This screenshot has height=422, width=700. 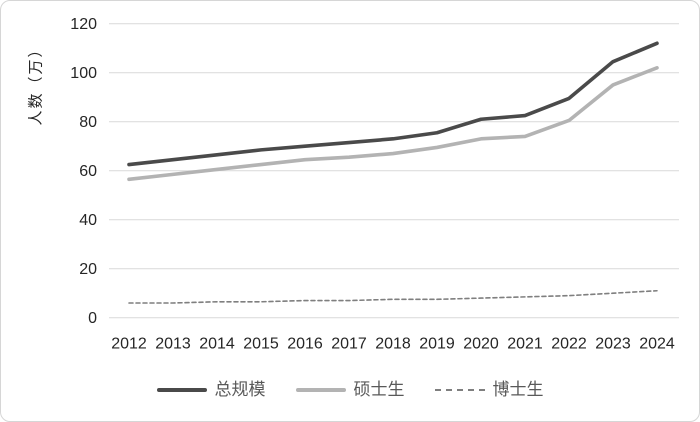 What do you see at coordinates (481, 344) in the screenshot?
I see `x-tick-label: 2020` at bounding box center [481, 344].